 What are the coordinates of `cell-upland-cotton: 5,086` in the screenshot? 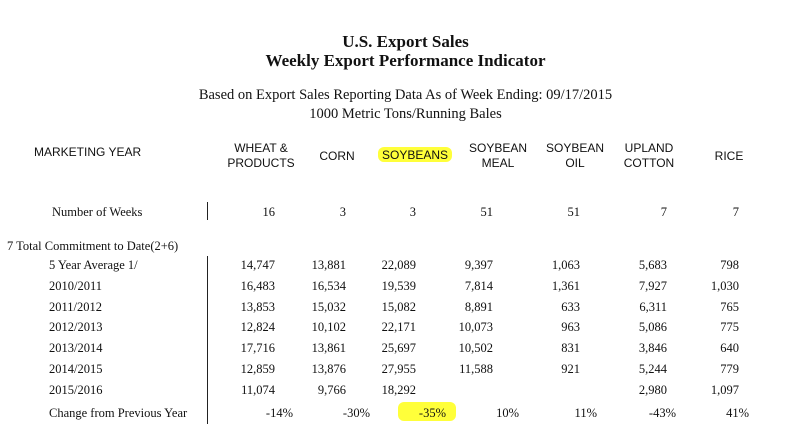 It's located at (652, 327).